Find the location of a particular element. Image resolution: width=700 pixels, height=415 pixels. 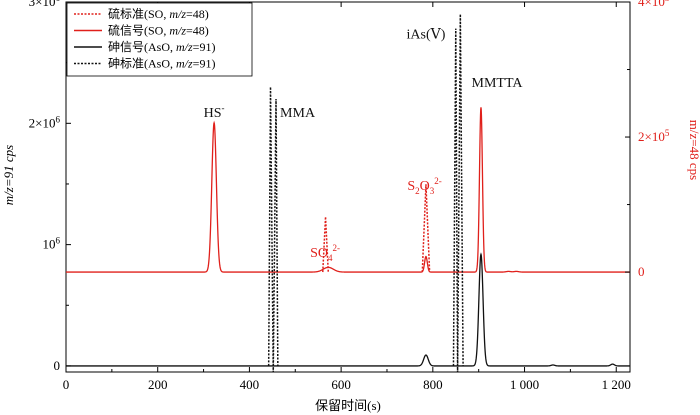

y-left-tick-label: 0 is located at coordinates (57, 365).